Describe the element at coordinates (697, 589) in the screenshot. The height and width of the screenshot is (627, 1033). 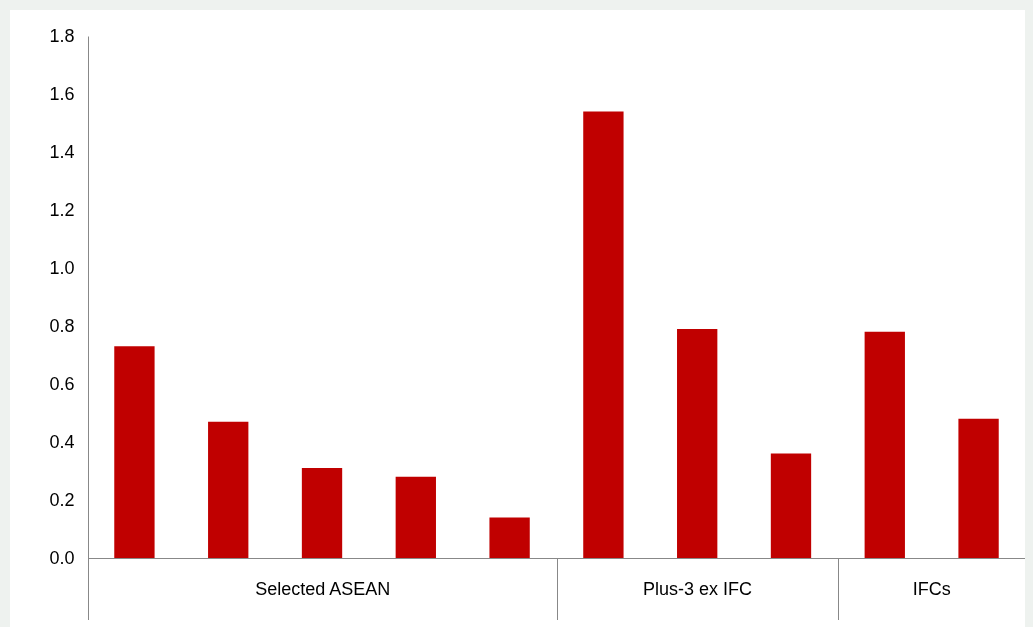
I see `text: Plus-3 ex IFC` at that location.